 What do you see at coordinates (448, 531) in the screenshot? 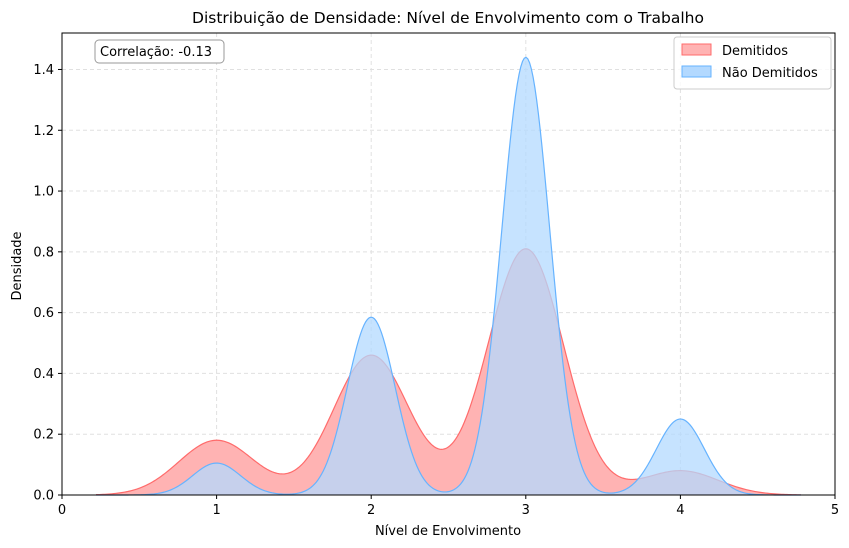
I see `x-axis-label: Nível de Envolvimento` at bounding box center [448, 531].